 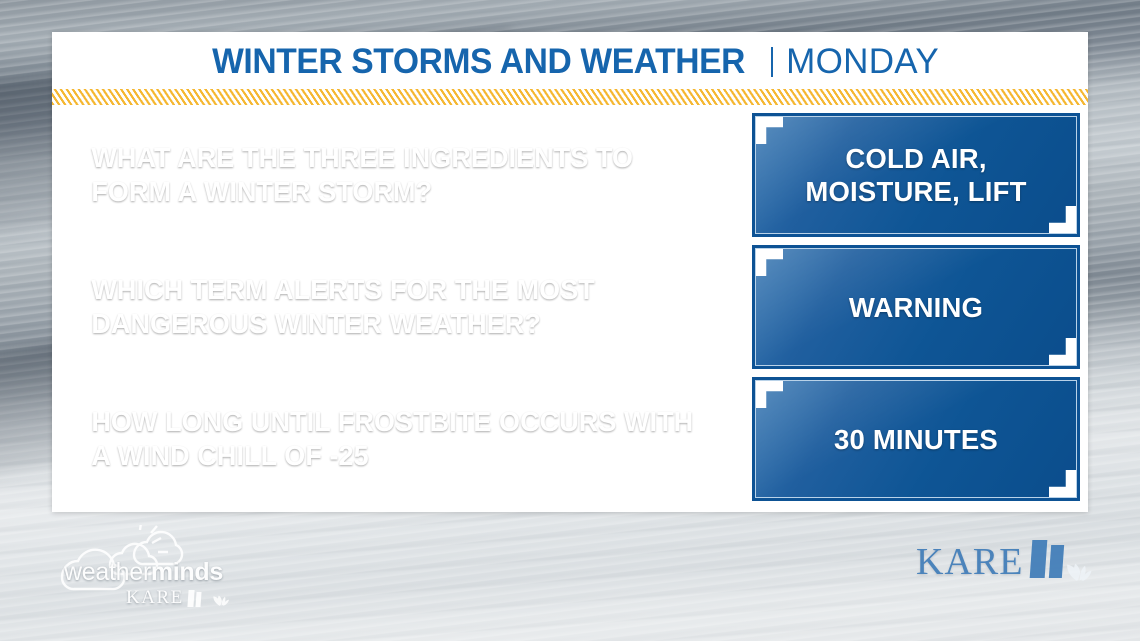 What do you see at coordinates (862, 61) in the screenshot?
I see `day-label: MONDAY` at bounding box center [862, 61].